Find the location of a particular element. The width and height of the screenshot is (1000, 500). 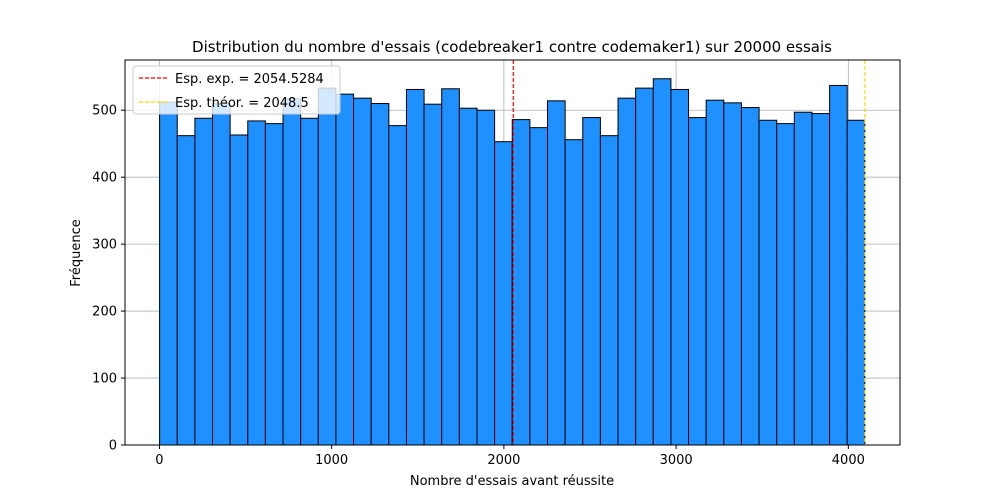

x-axis-label: Nombre d'essais avant réussite is located at coordinates (512, 481).